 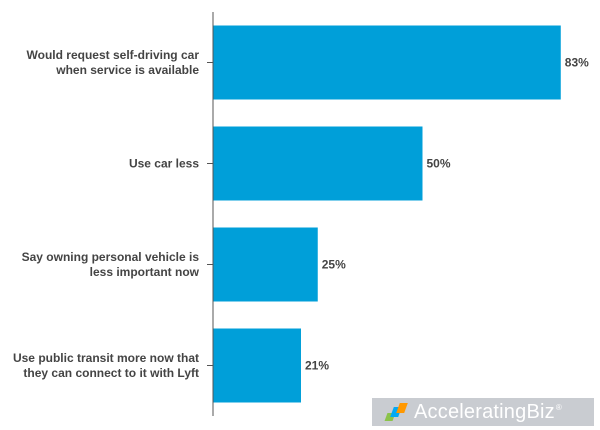 I want to click on category-label-2: Use car less, so click(x=164, y=164).